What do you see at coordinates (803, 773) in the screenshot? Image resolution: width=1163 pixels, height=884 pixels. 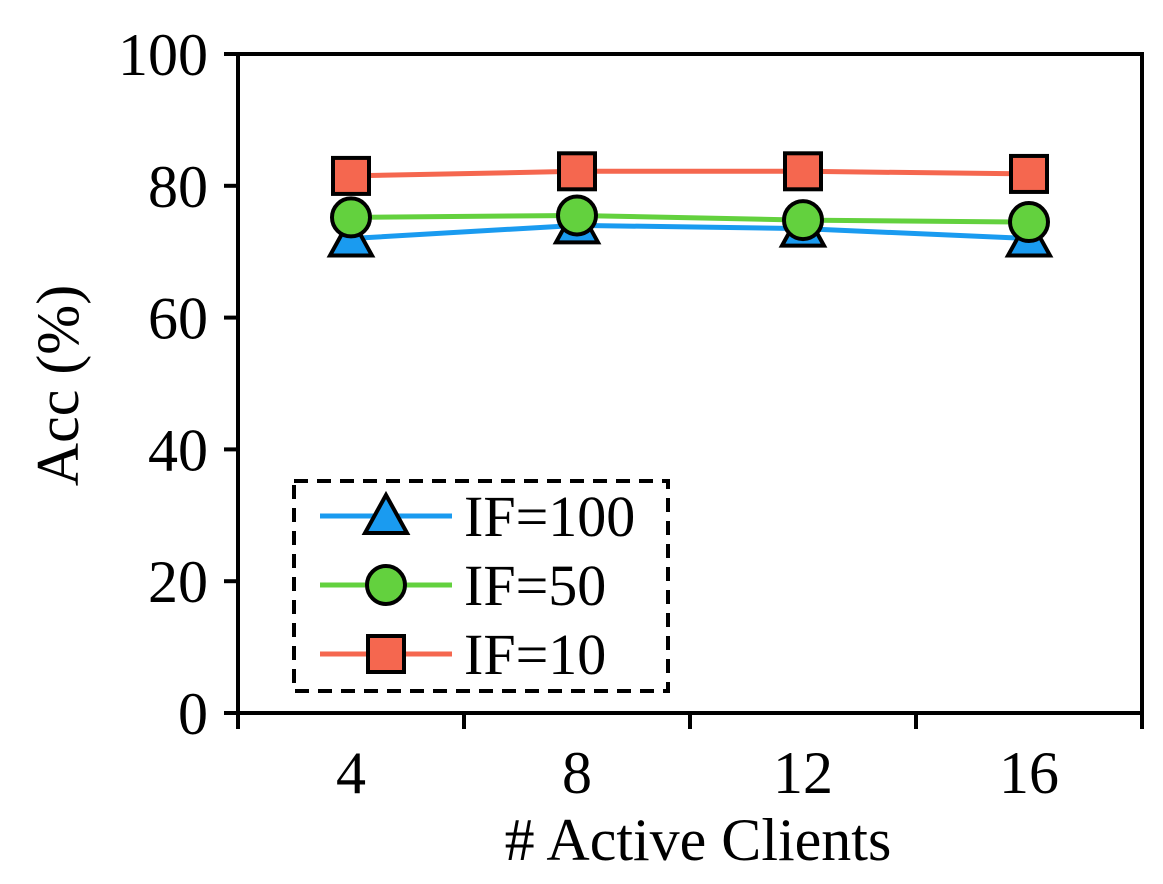 I see `x-tick-label: 12` at bounding box center [803, 773].